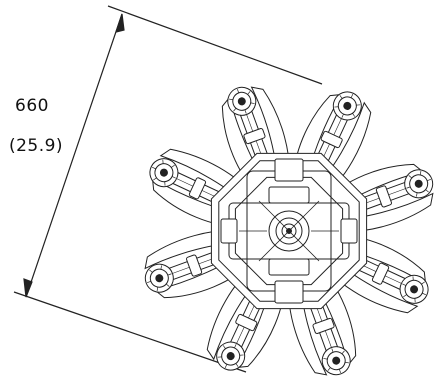 This screenshot has height=392, width=436. What do you see at coordinates (215, 45) in the screenshot?
I see `extension-line-top` at bounding box center [215, 45].